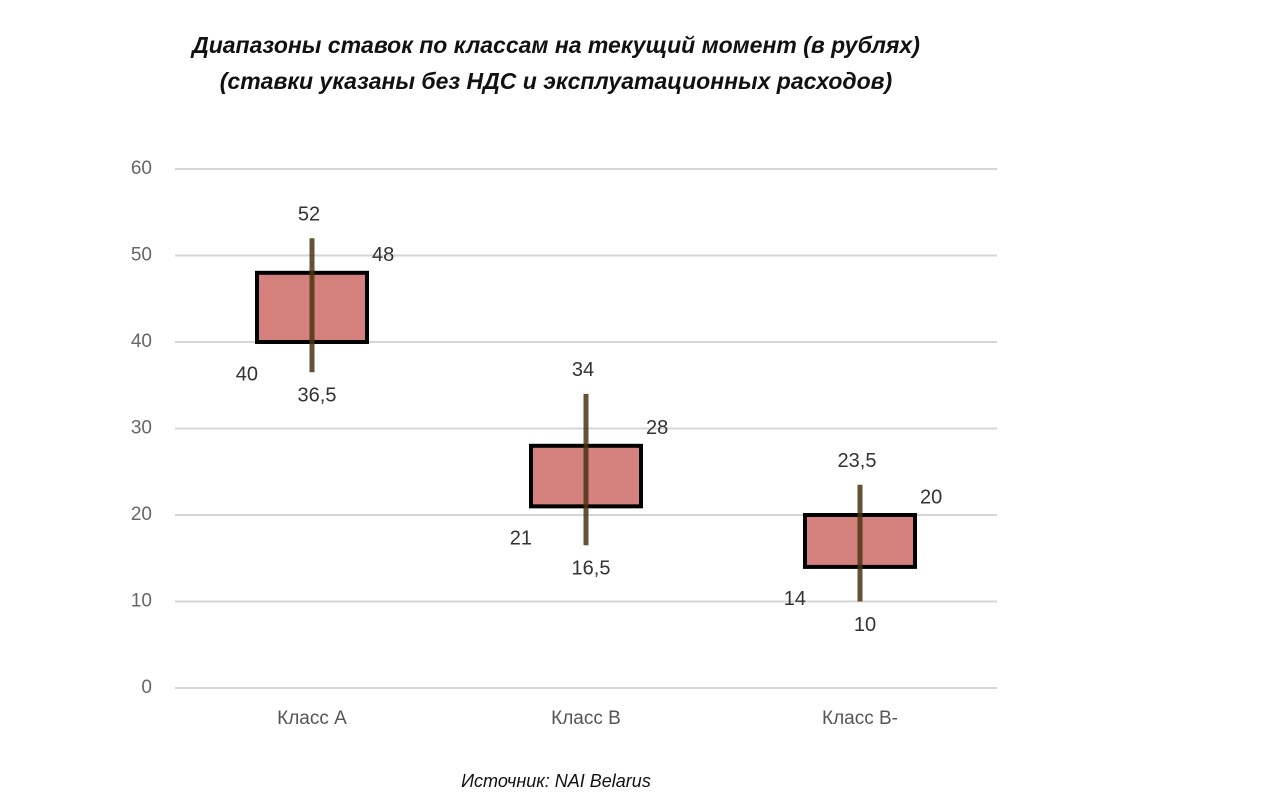  What do you see at coordinates (312, 718) in the screenshot?
I see `x-tick-label: Класс А` at bounding box center [312, 718].